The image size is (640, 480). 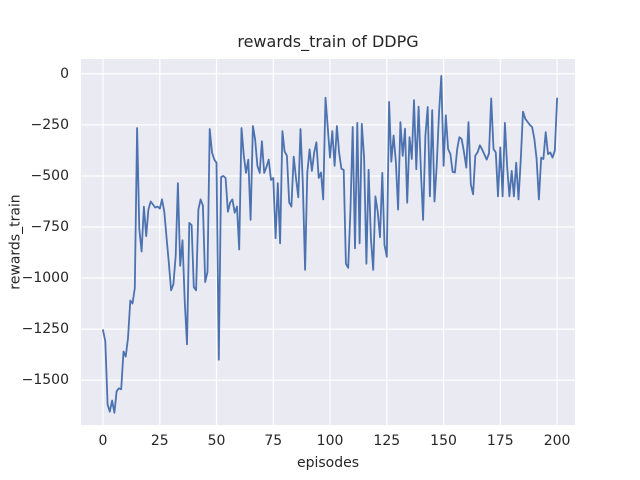 I want to click on x-axis-label: episodes, so click(x=328, y=463).